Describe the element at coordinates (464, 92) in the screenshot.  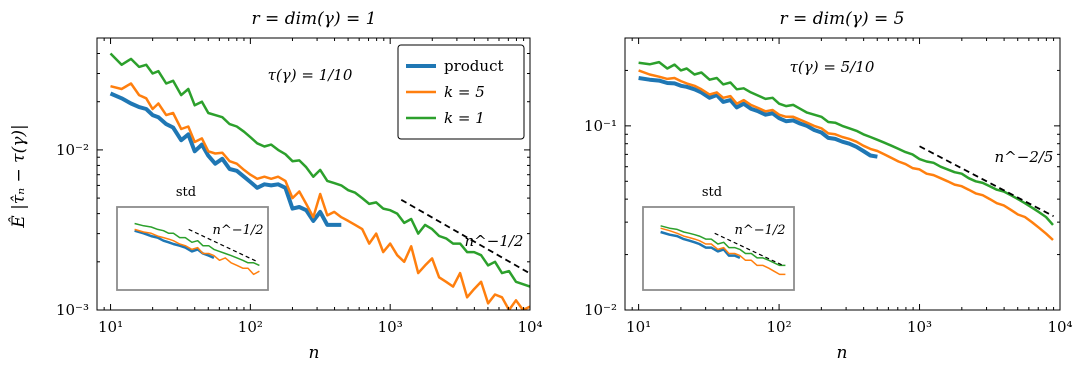
I see `legend-entry: k = 5` at that location.